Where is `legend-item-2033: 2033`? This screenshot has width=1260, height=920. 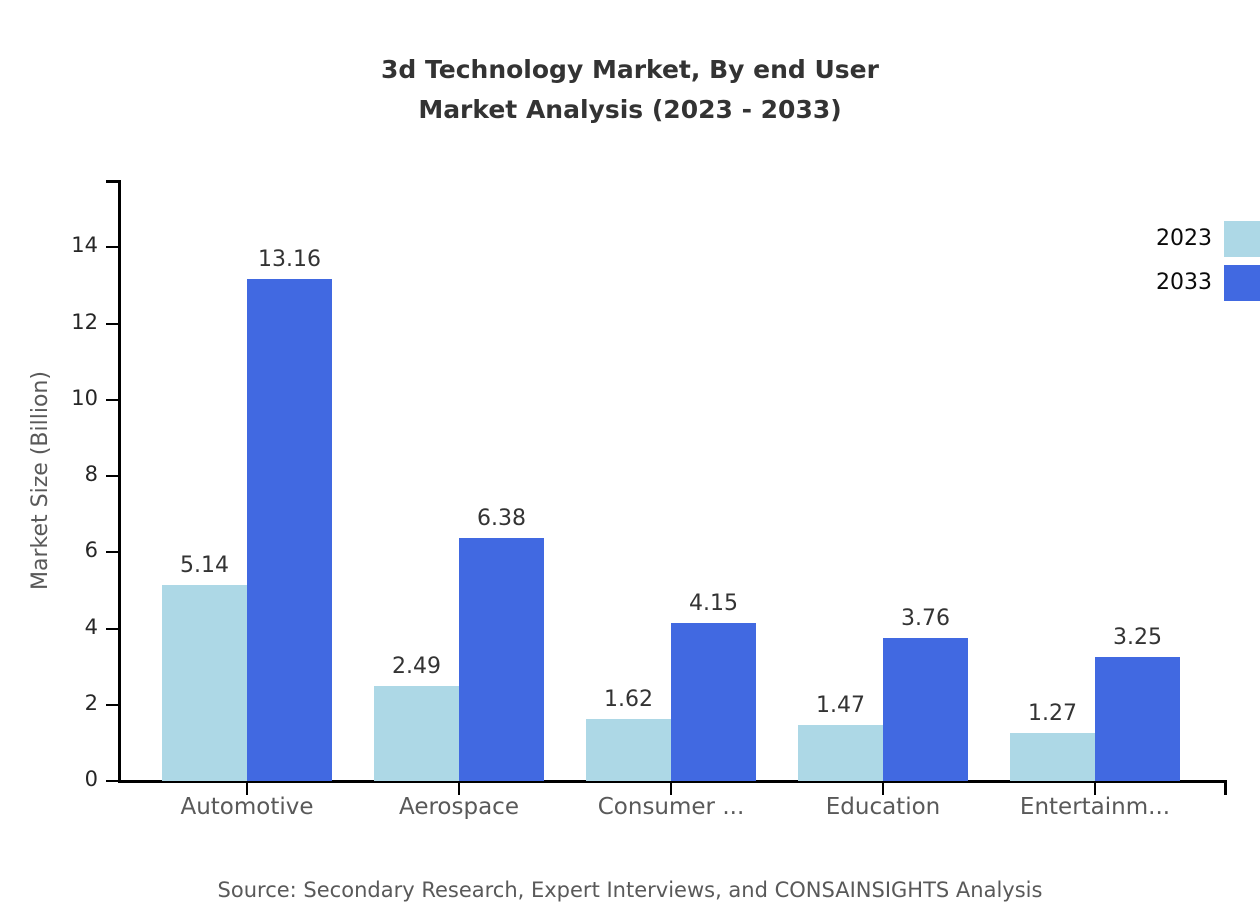
legend-item-2033: 2033 is located at coordinates (1181, 283).